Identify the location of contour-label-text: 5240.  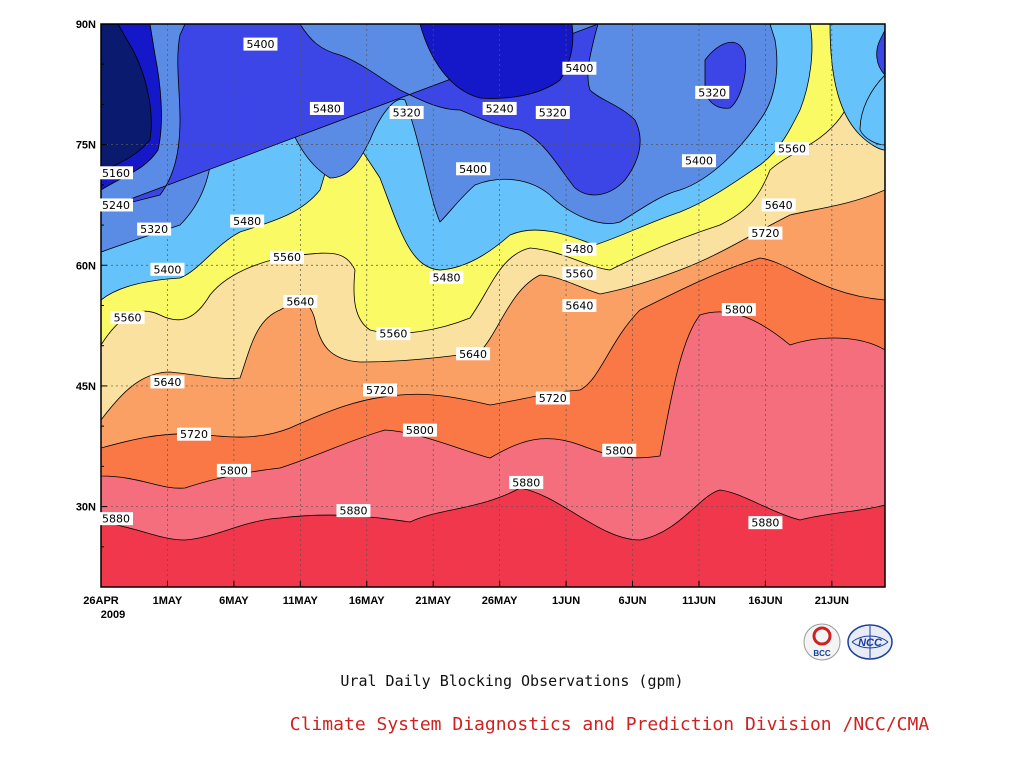
(500, 108).